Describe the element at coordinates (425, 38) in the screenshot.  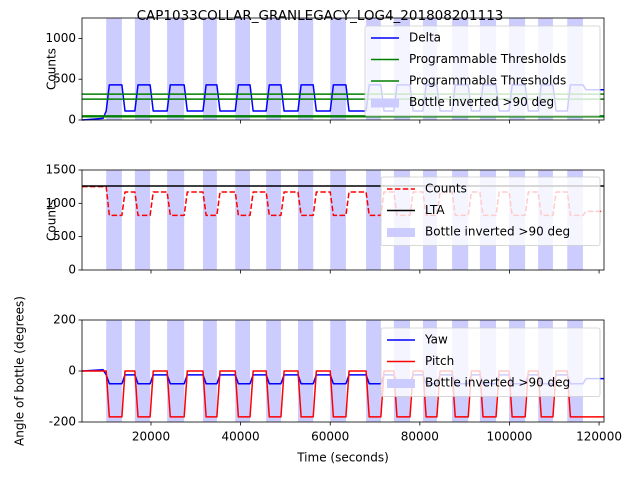
I see `legend-label: Delta` at that location.